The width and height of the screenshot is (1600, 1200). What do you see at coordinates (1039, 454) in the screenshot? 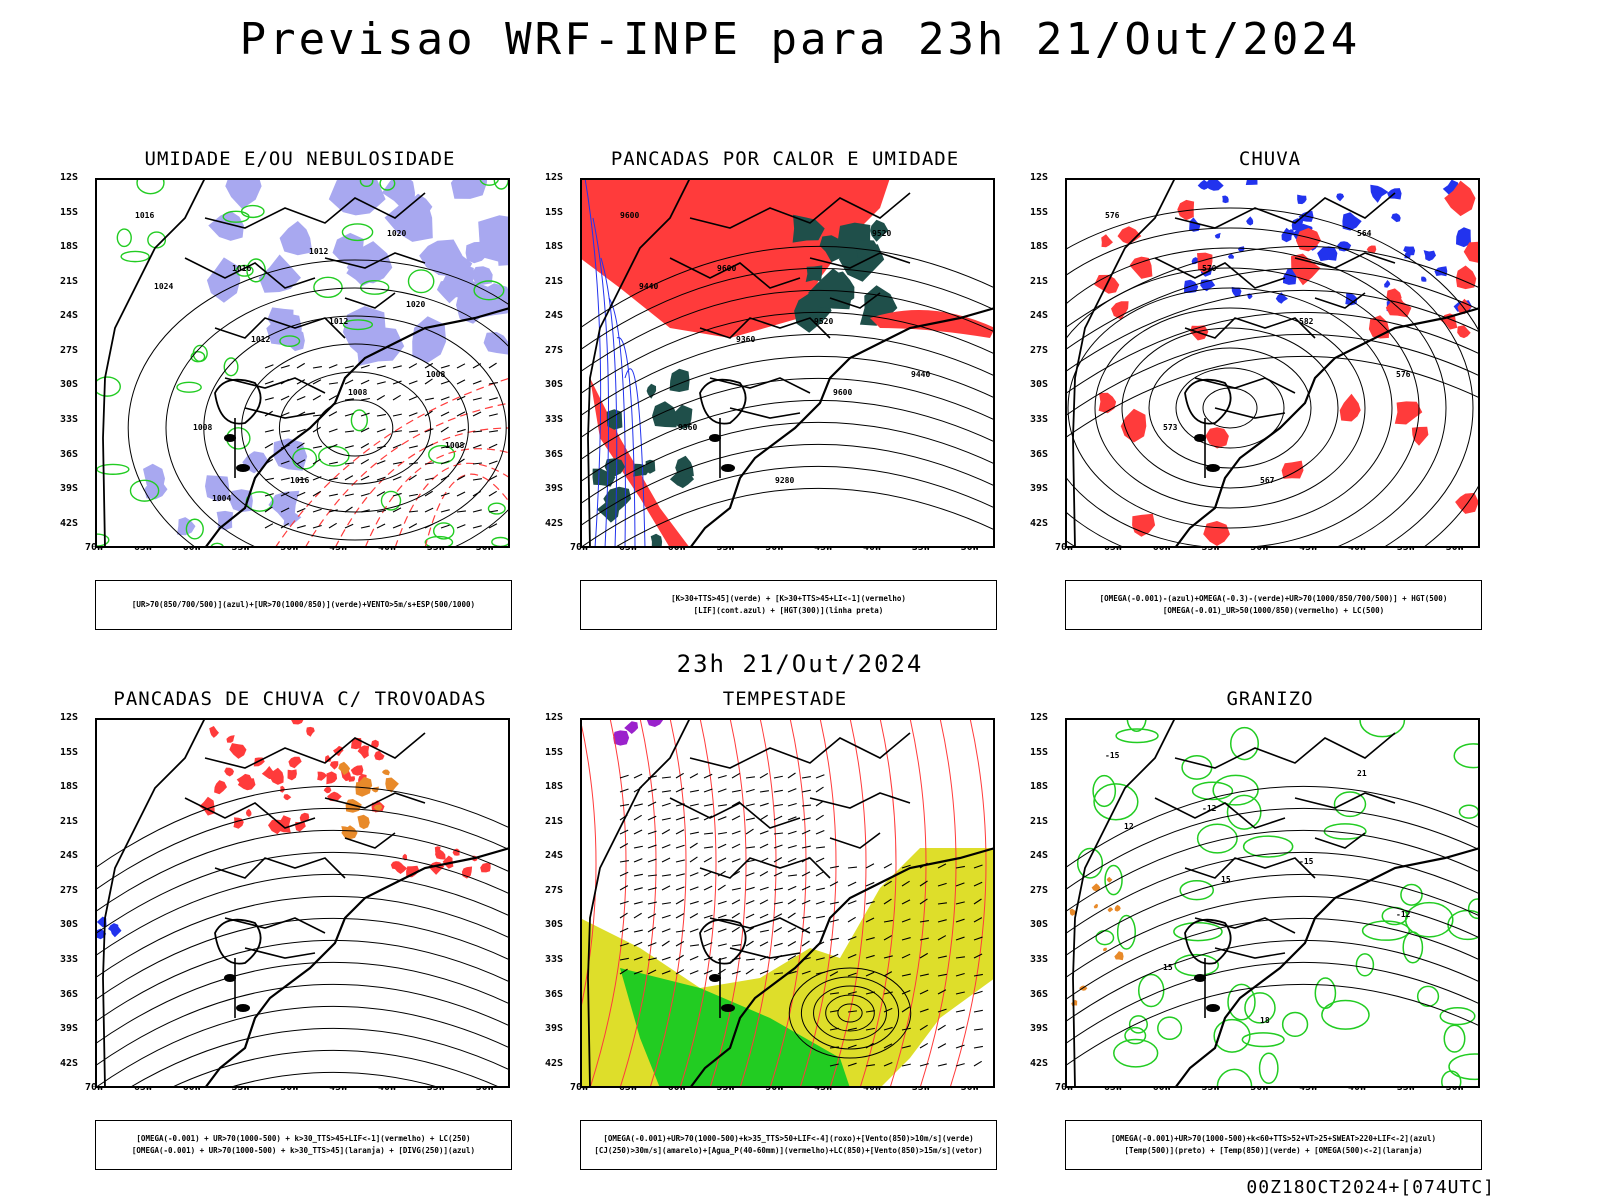
I see `latitude-label: 36S` at bounding box center [1039, 454].